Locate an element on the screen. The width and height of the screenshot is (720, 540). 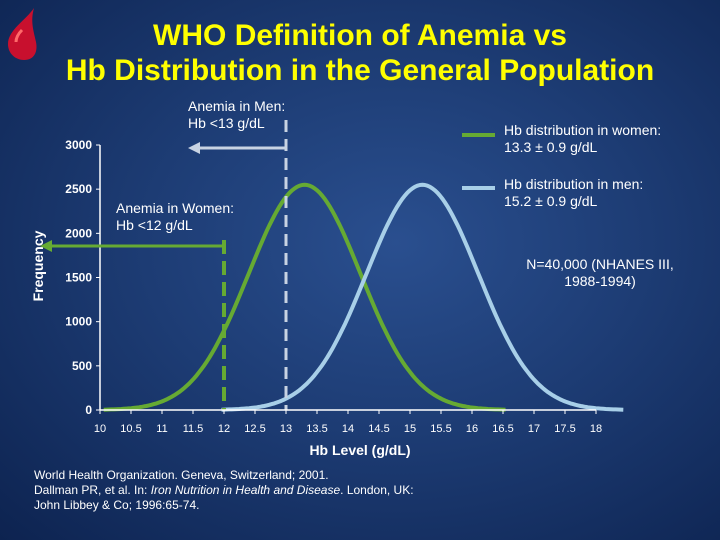
y-tick-label: 2500 is located at coordinates (78, 189).